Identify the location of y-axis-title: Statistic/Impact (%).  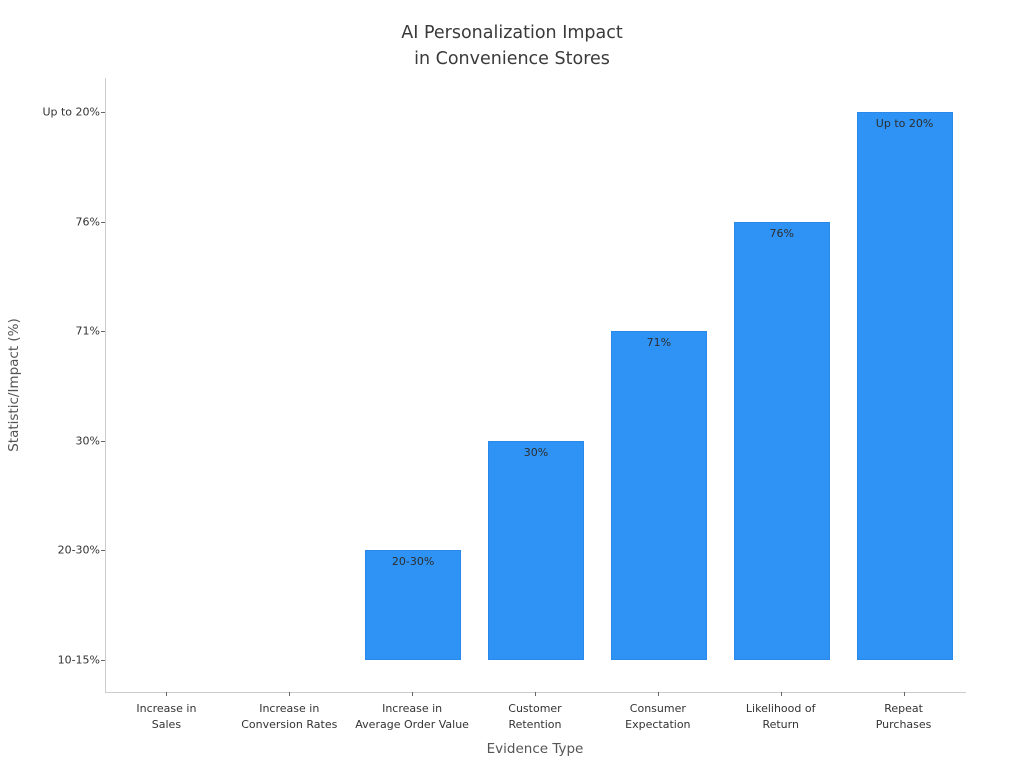
(14, 385).